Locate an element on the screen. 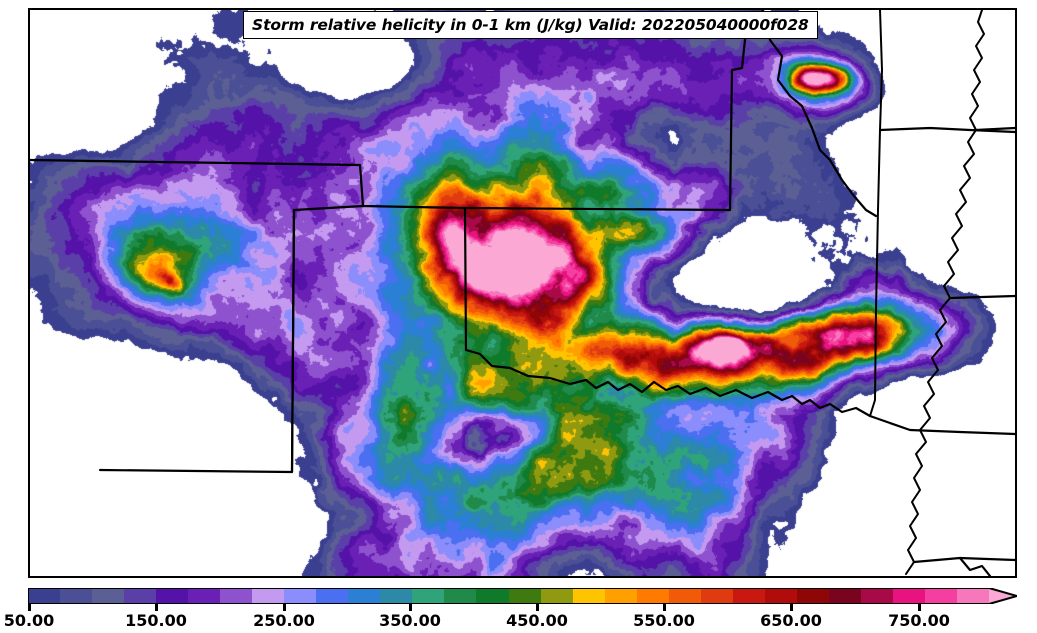 The width and height of the screenshot is (1037, 633). colorbar-tick-label: 350.00 is located at coordinates (410, 620).